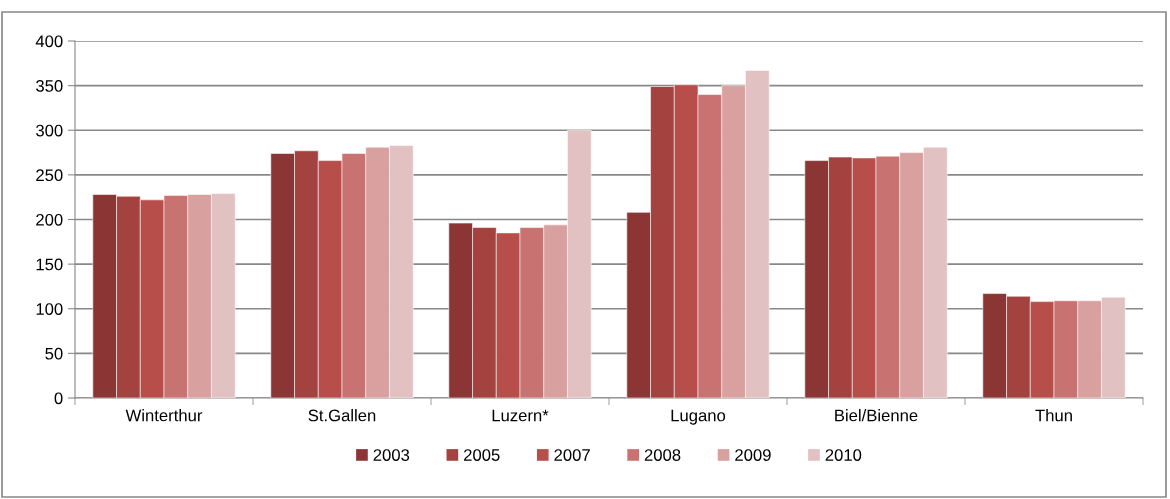 The width and height of the screenshot is (1170, 499). Describe the element at coordinates (391, 455) in the screenshot. I see `legend-label: 2003` at that location.